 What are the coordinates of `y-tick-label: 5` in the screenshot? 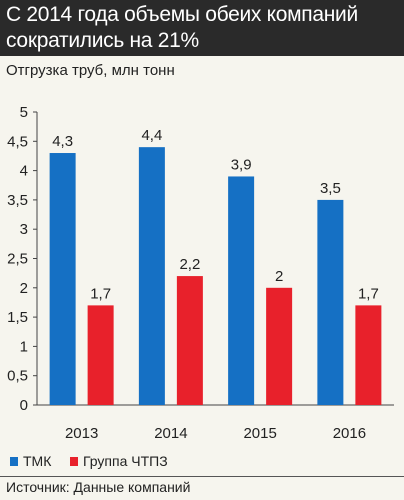 It's located at (24, 112).